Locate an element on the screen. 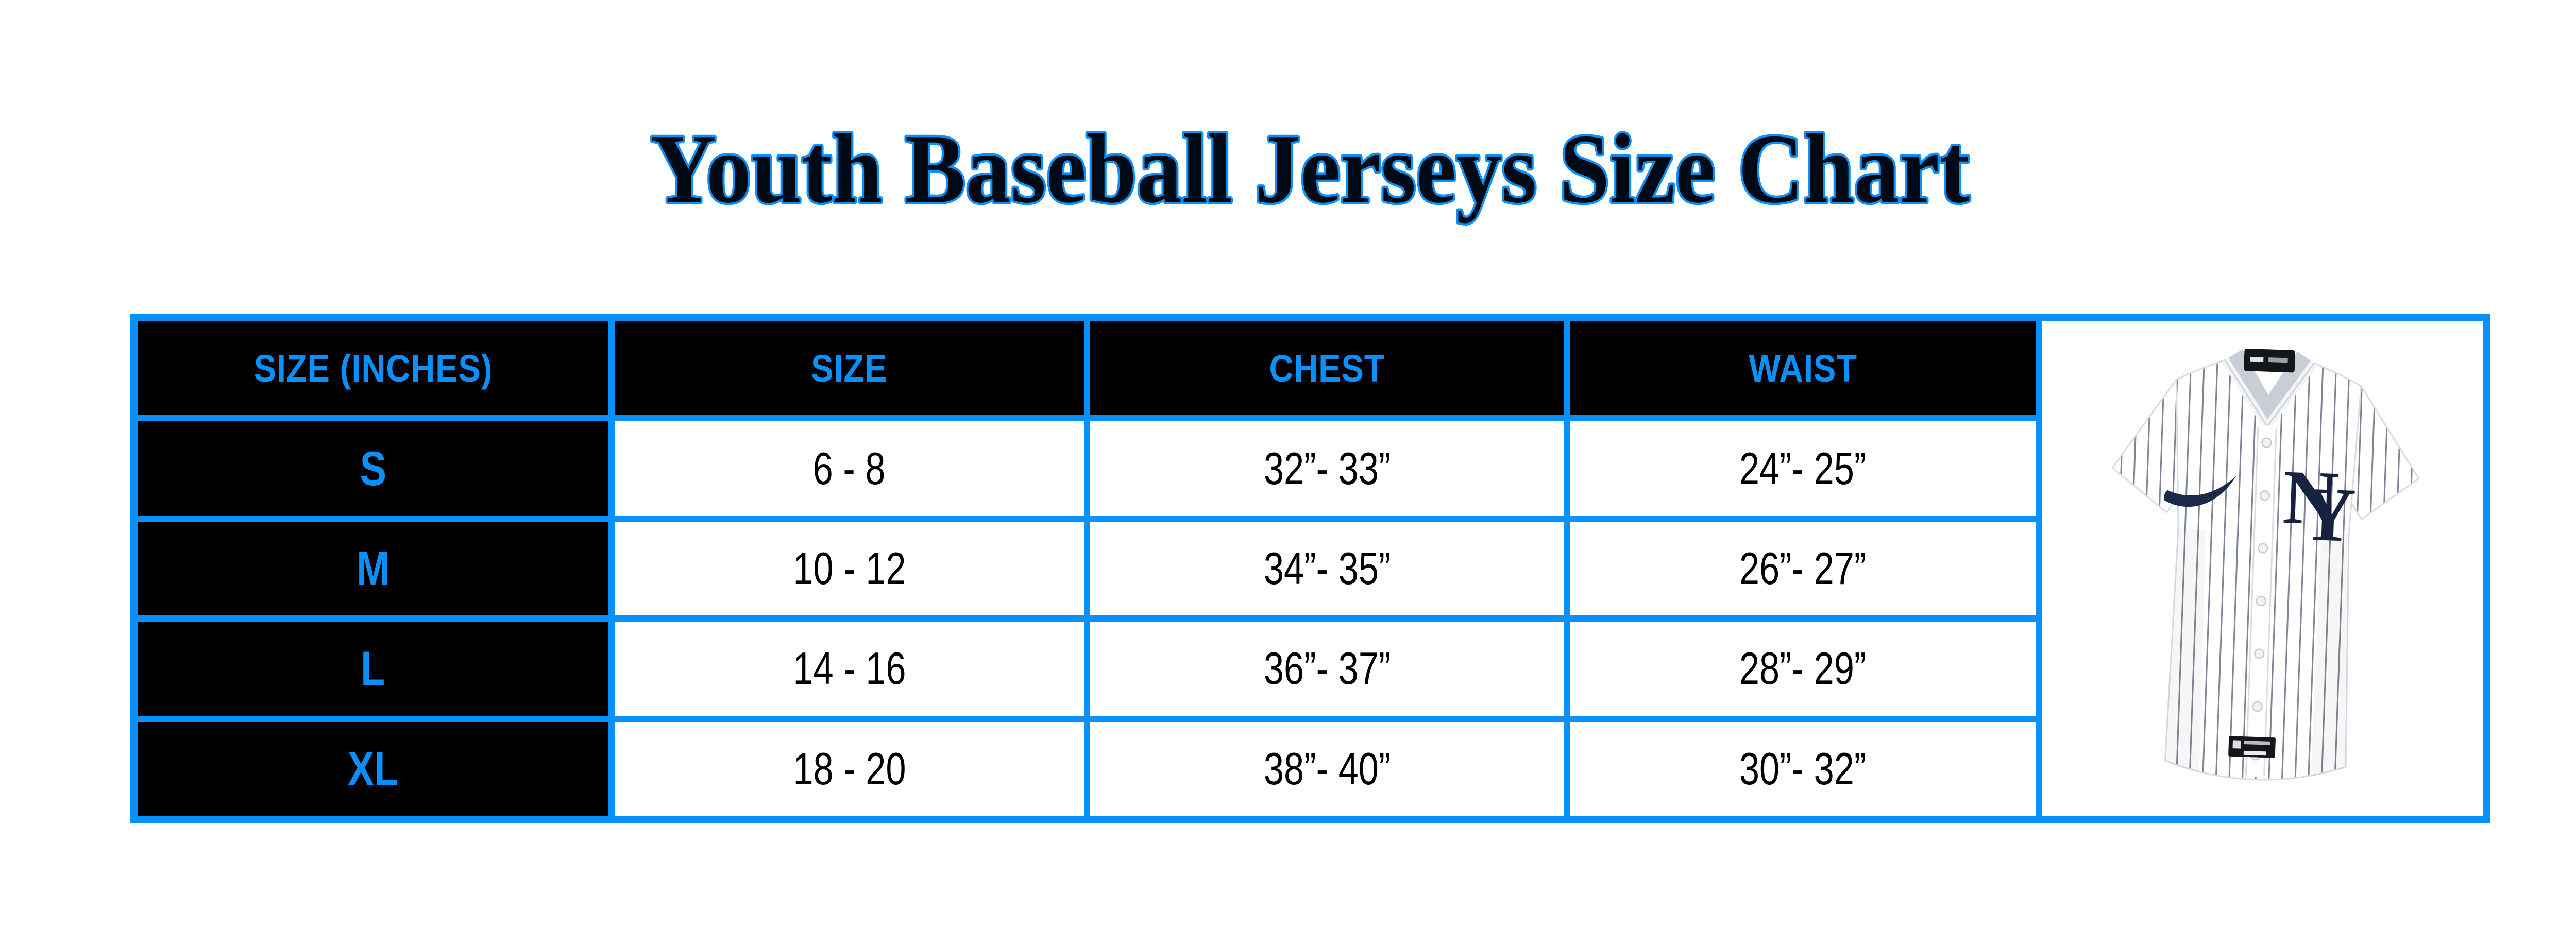  jock-tag-text is located at coordinates (2257, 743).